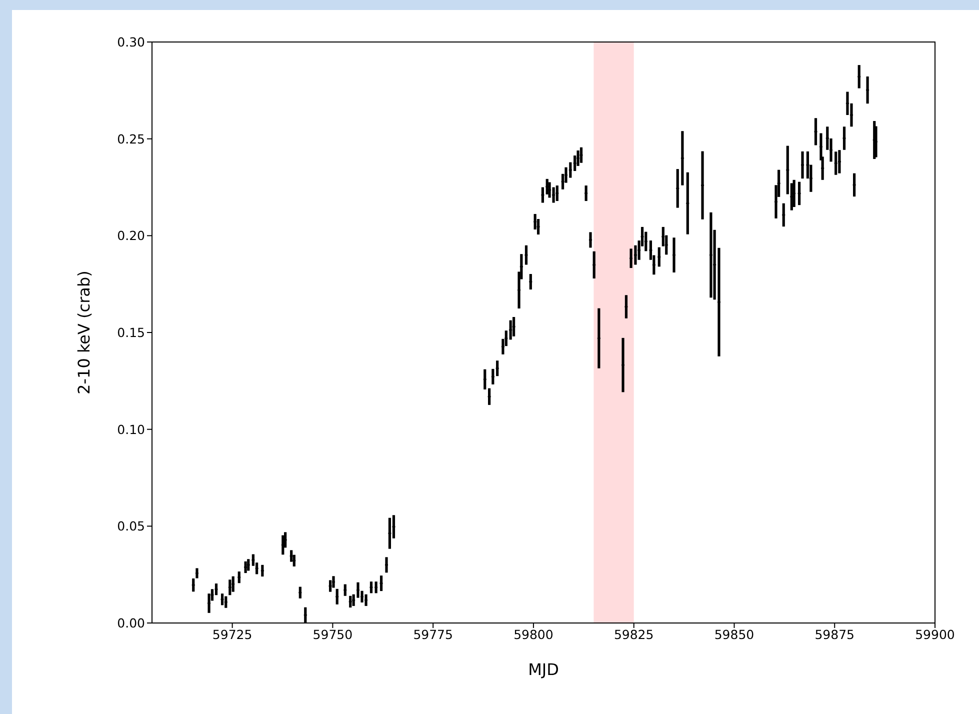 The height and width of the screenshot is (714, 979). Describe the element at coordinates (131, 138) in the screenshot. I see `y-tick-label: 0.25` at that location.